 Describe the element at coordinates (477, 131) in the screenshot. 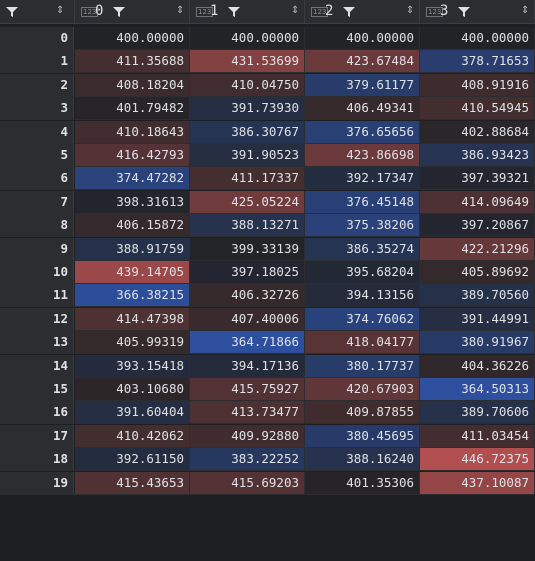

I see `table-cell: 402.88684` at that location.